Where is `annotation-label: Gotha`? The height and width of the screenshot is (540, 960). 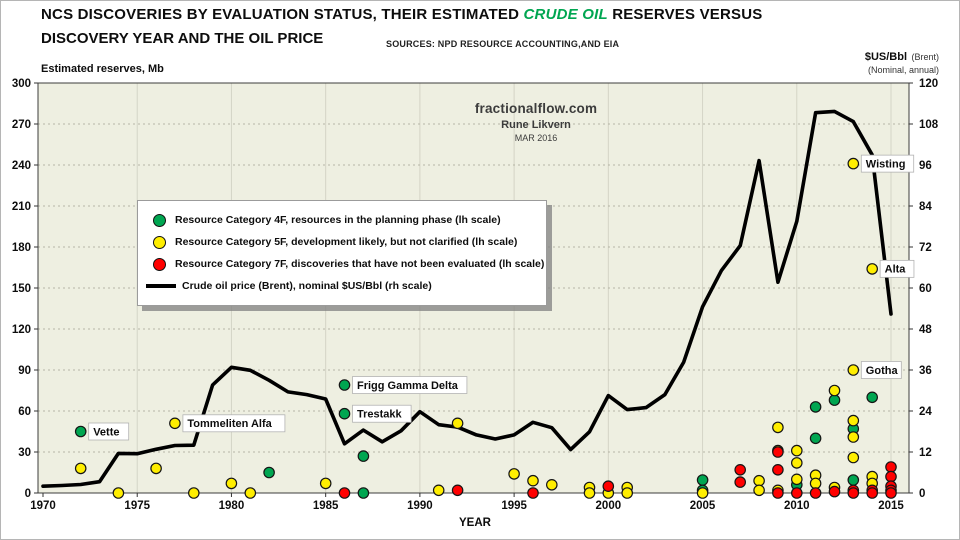
annotation-label: Gotha is located at coordinates (882, 371).